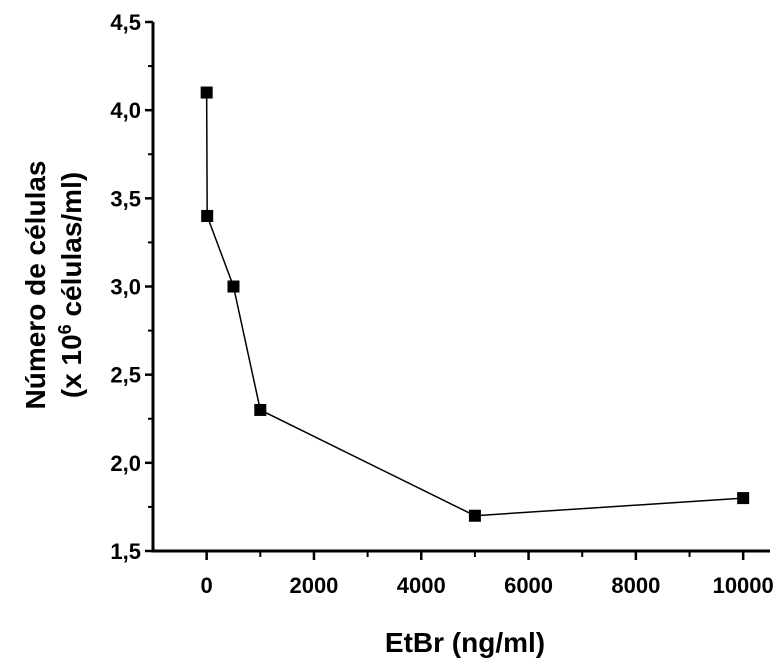 The image size is (774, 666). Describe the element at coordinates (65, 329) in the screenshot. I see `y-axis-title-superscript: 6` at that location.